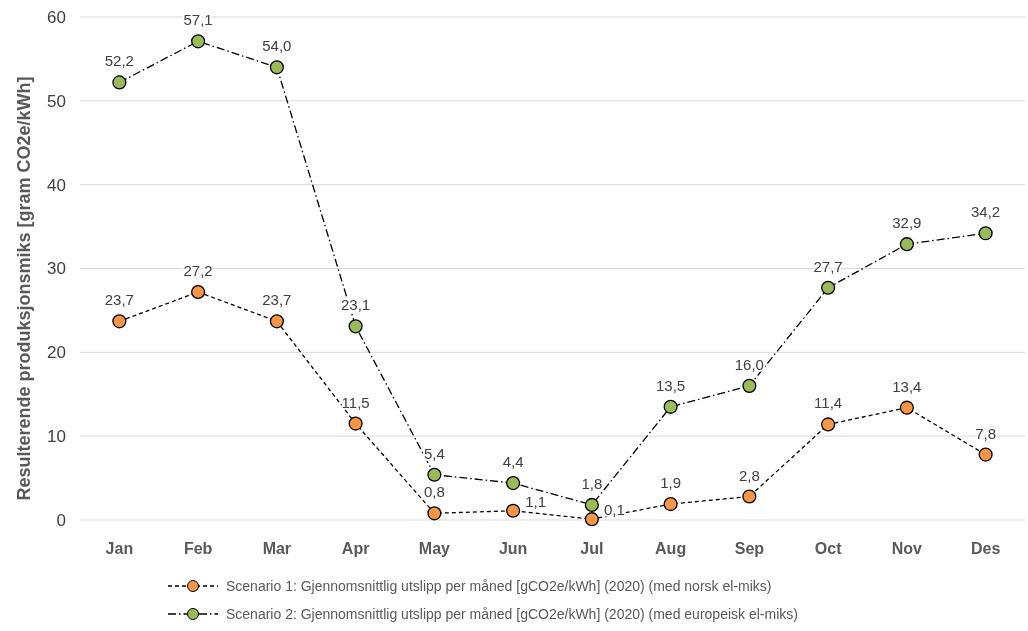 Image resolution: width=1028 pixels, height=631 pixels. Describe the element at coordinates (986, 433) in the screenshot. I see `data-label: 7,8` at that location.